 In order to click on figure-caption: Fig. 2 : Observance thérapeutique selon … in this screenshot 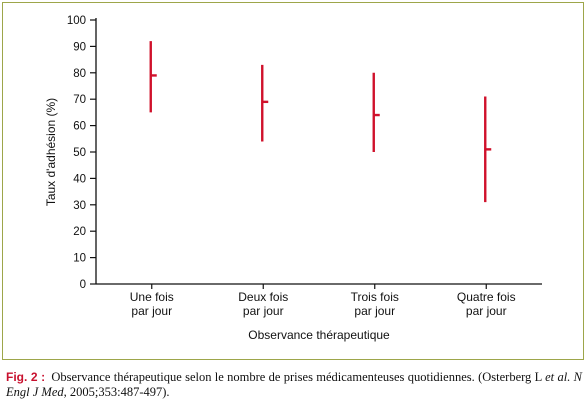, I will do `click(294, 385)`.